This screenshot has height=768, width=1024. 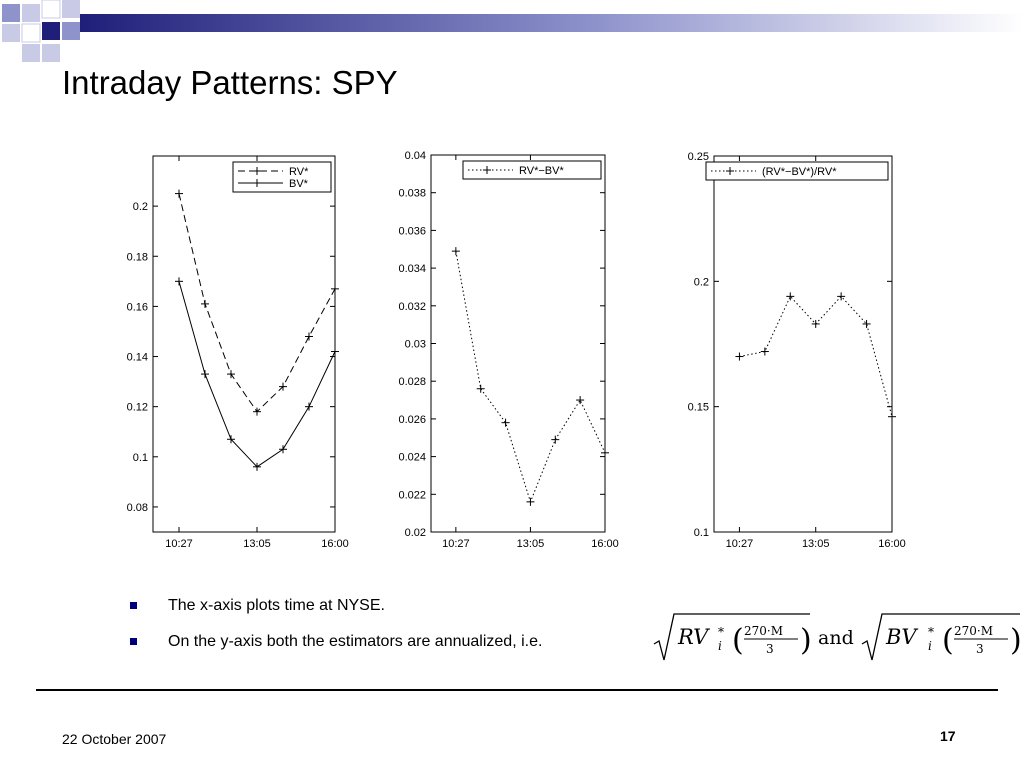 I want to click on y-tick-label: 0.028, so click(x=412, y=382).